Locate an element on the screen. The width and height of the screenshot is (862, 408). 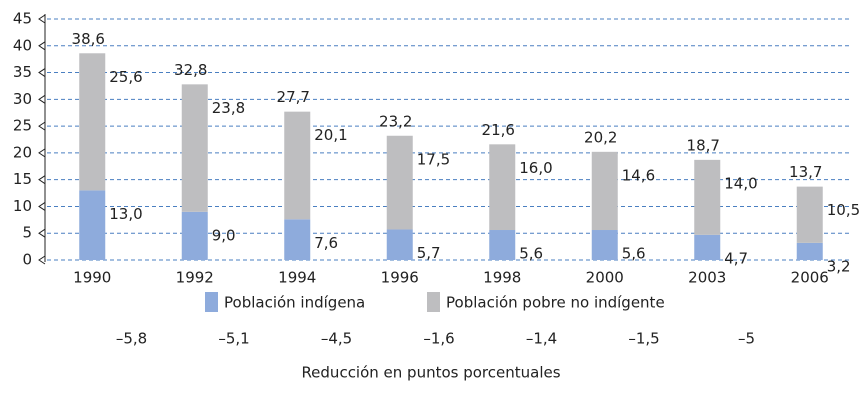
value-label: 13,0 is located at coordinates (125, 214).